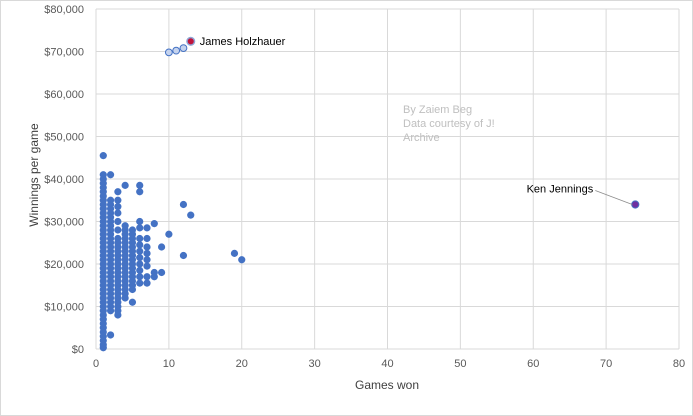 This screenshot has height=416, width=693. Describe the element at coordinates (64, 10) in the screenshot. I see `y-tick-label: $80,000` at that location.